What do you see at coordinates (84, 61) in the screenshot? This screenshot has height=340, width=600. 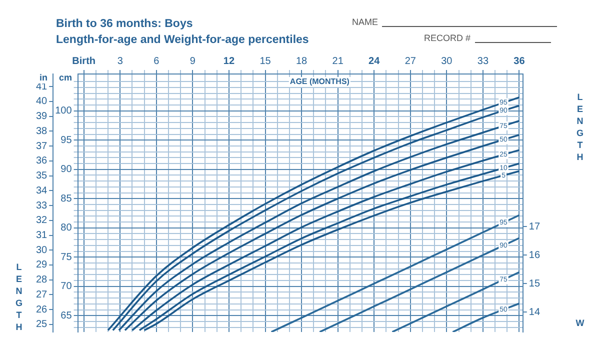 I see `x-tick-label: Birth` at bounding box center [84, 61].